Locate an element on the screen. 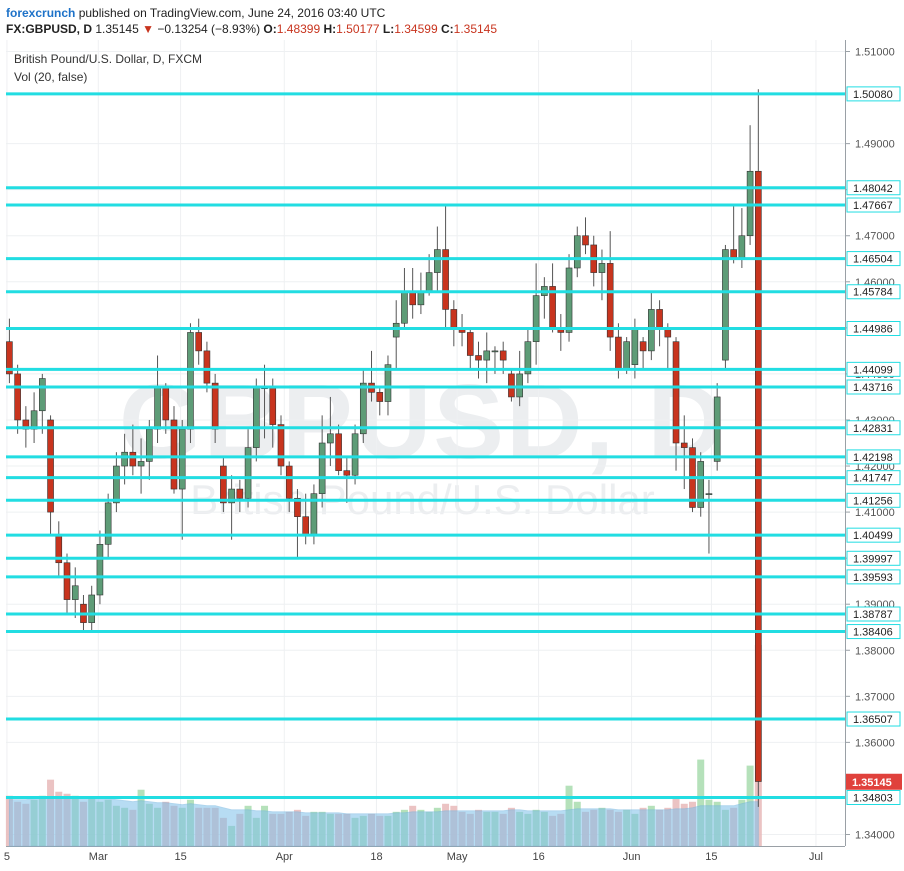 The height and width of the screenshot is (871, 904). level-label: 1.38406 is located at coordinates (873, 633).